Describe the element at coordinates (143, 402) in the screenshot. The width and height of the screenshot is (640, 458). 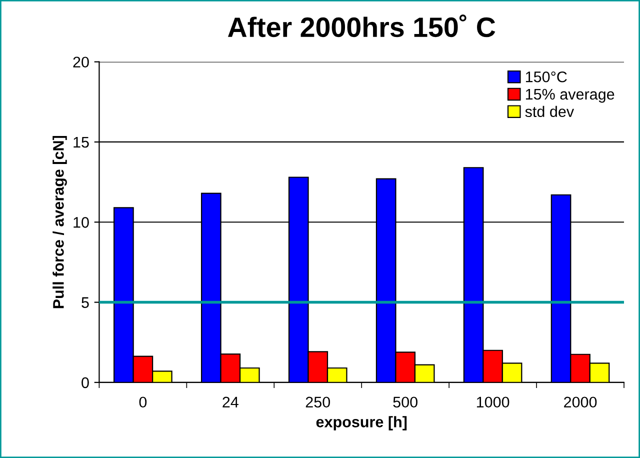
I see `x-tick-label: 0` at that location.